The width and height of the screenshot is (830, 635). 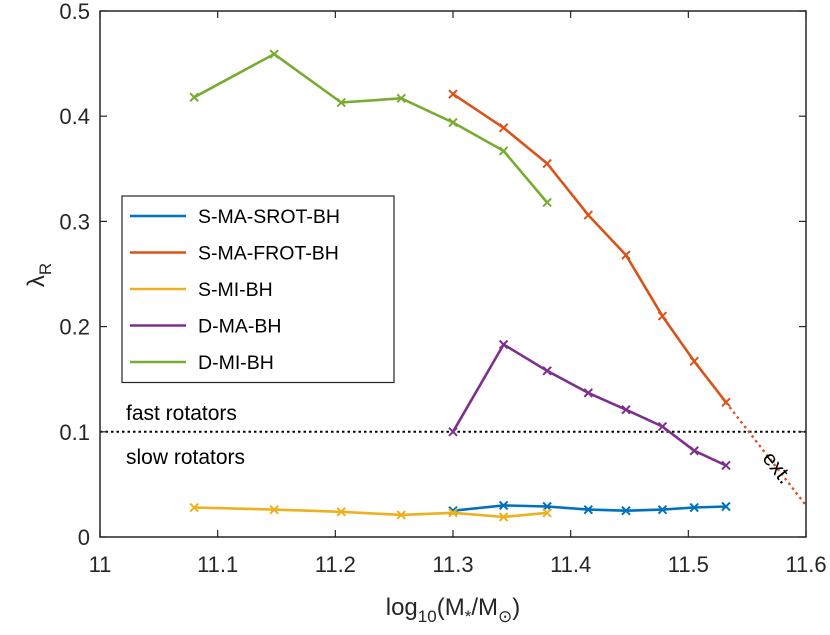 What do you see at coordinates (688, 564) in the screenshot?
I see `x-tick-label: 11.5` at bounding box center [688, 564].